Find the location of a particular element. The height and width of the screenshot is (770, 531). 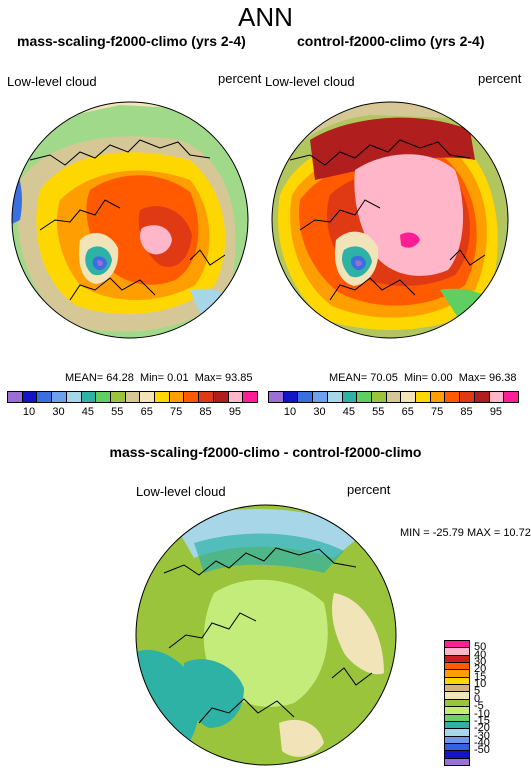

right-colorbar is located at coordinates (393, 397).